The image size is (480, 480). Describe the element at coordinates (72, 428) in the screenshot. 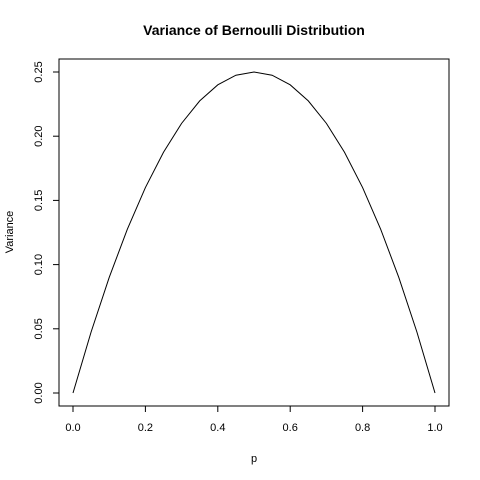

I see `x-tick-label: 0.0` at that location.